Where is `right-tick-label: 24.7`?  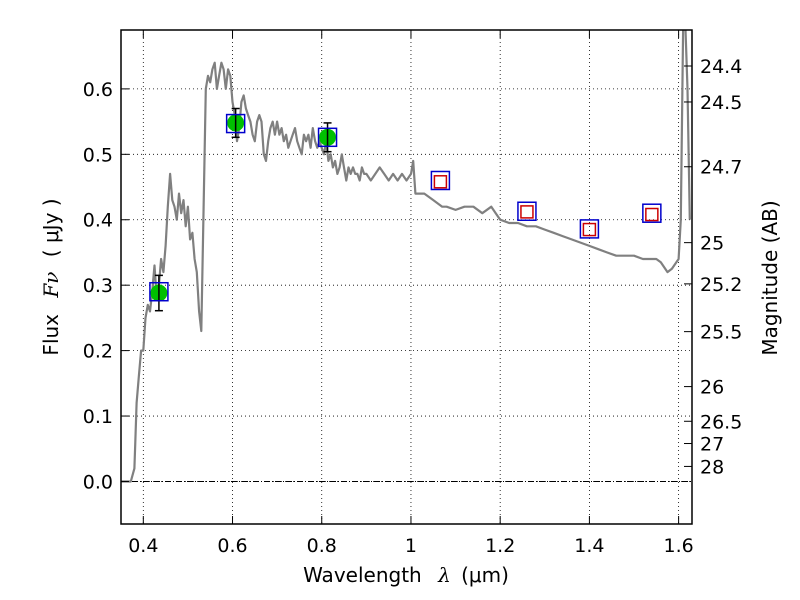
right-tick-label: 24.7 is located at coordinates (721, 168).